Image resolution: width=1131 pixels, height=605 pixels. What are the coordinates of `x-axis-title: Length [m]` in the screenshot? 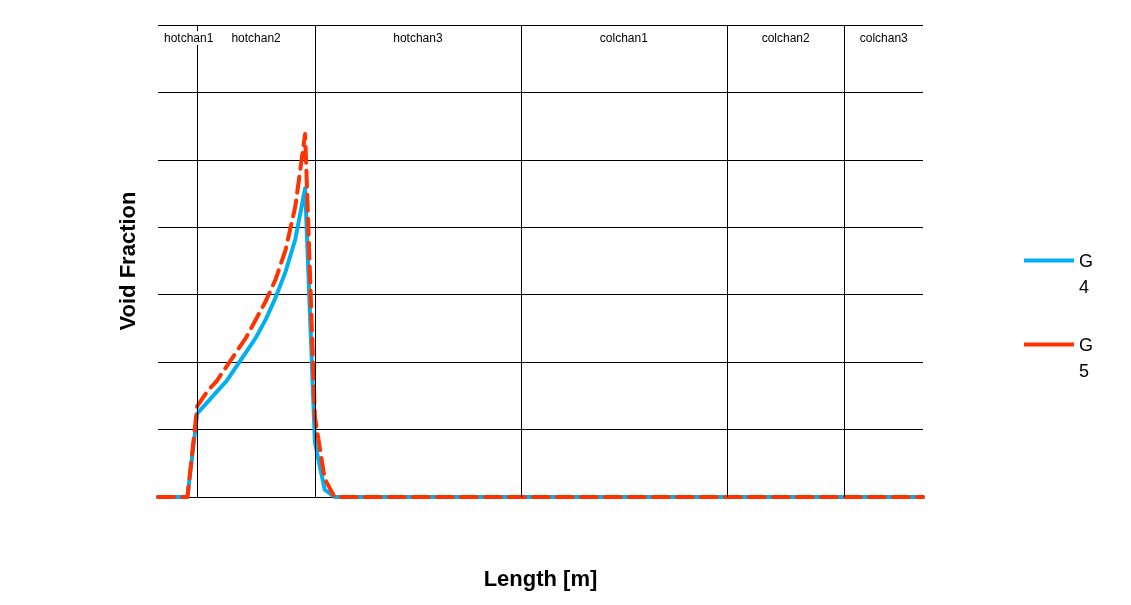 It's located at (540, 578).